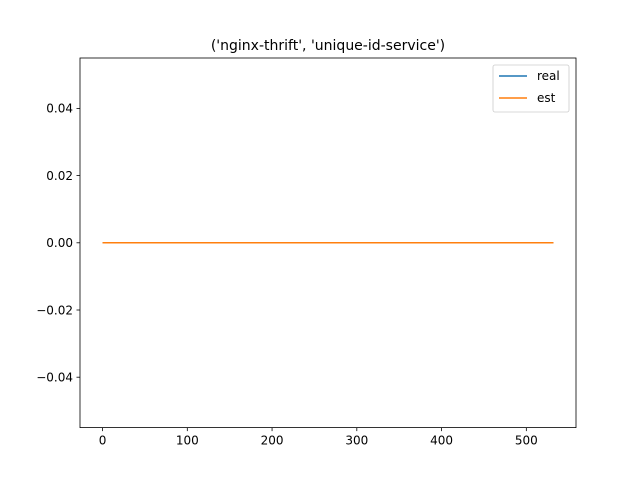 This screenshot has height=480, width=640. What do you see at coordinates (441, 441) in the screenshot?
I see `x-tick-label: 400` at bounding box center [441, 441].